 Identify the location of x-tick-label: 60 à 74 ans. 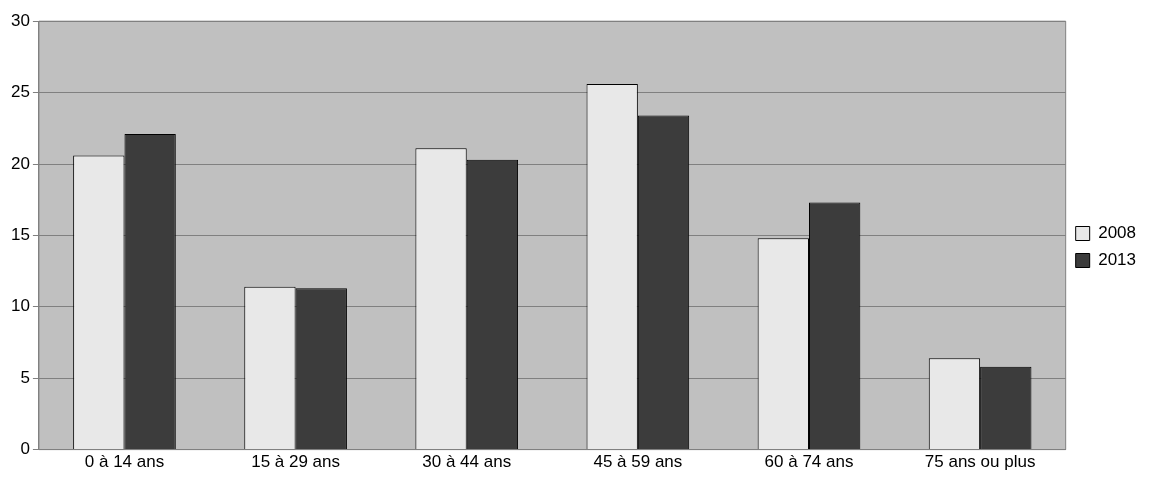
(809, 462).